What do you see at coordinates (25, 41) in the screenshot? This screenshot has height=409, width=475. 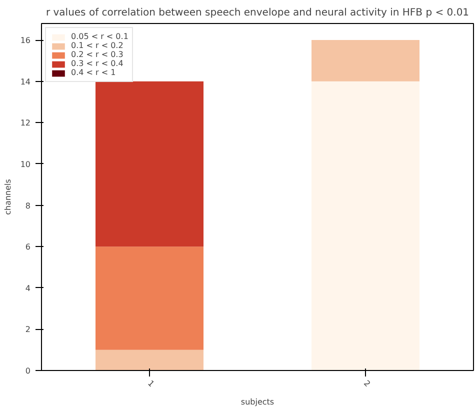 I see `y-tick-label: 16` at bounding box center [25, 41].